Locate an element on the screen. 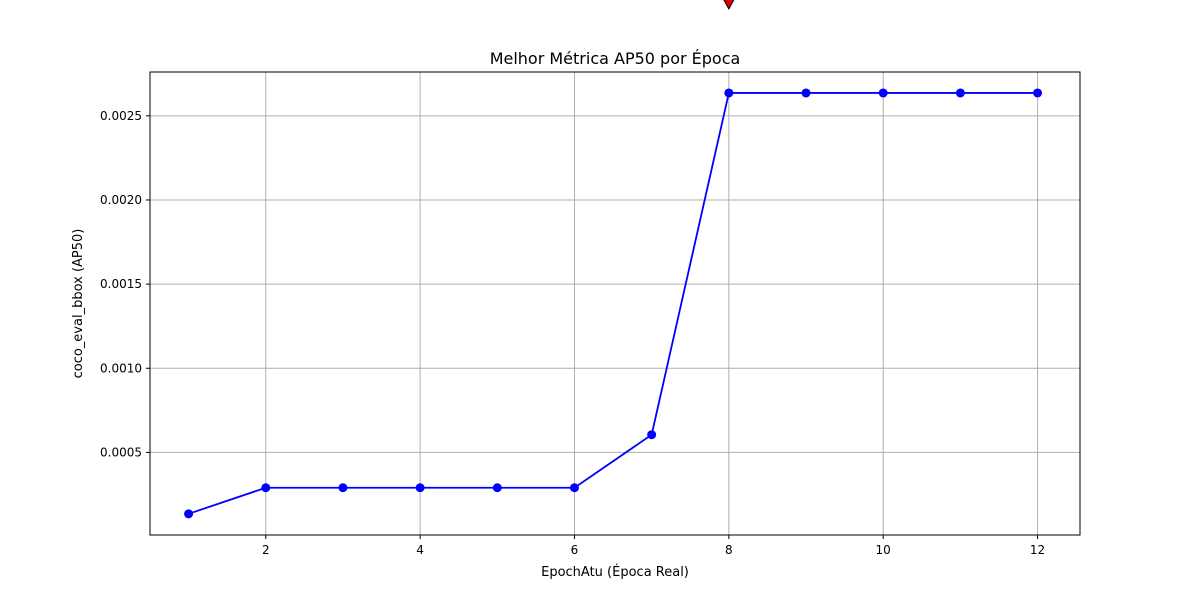  x-axis-label: EpochAtu (Época Real) is located at coordinates (615, 572).